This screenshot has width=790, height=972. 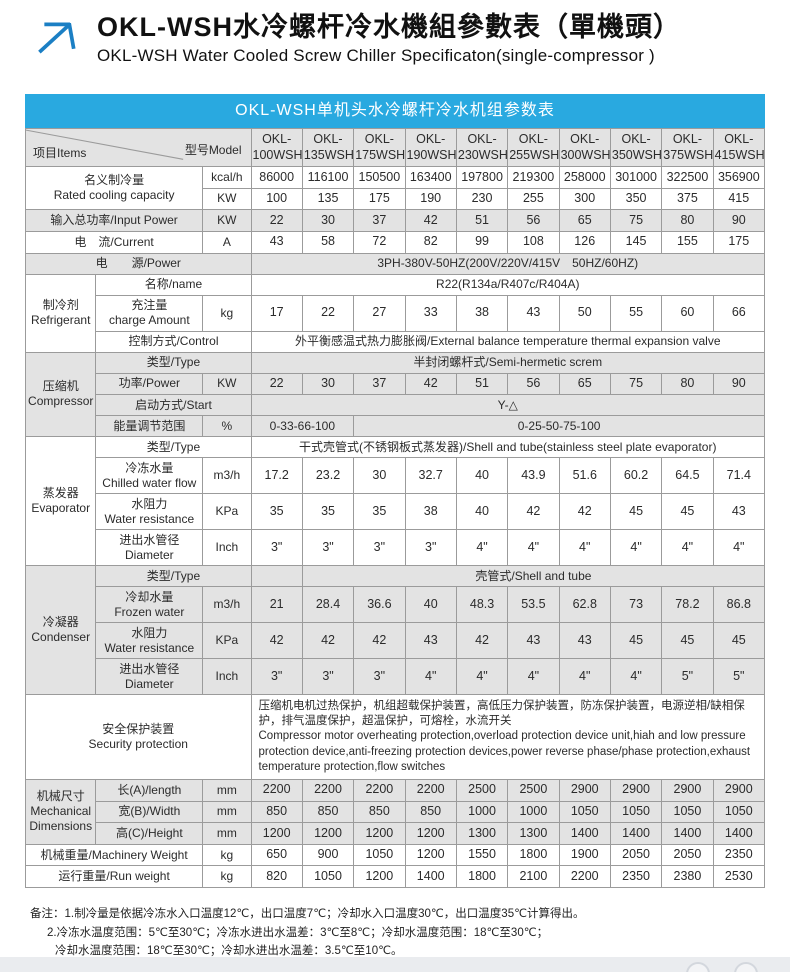 I want to click on diagonal-divider, so click(x=138, y=147).